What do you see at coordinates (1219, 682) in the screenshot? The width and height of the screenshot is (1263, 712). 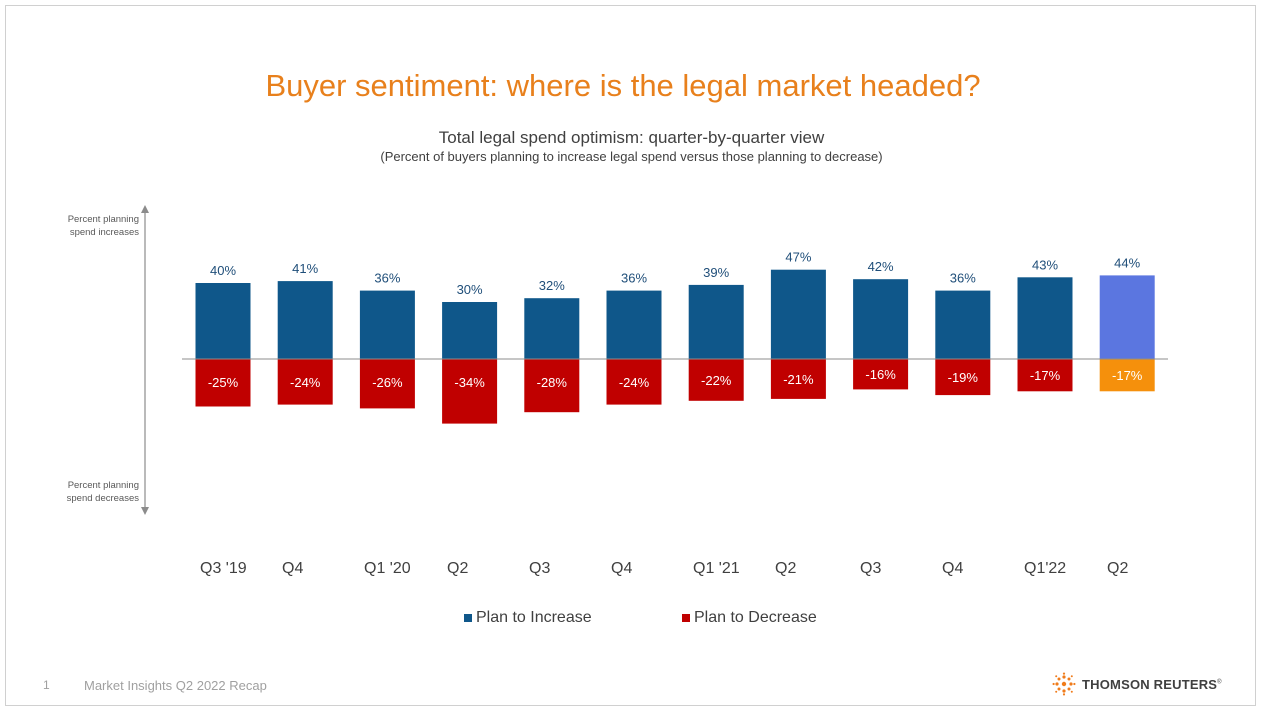 I see `registered-mark: ®` at bounding box center [1219, 682].